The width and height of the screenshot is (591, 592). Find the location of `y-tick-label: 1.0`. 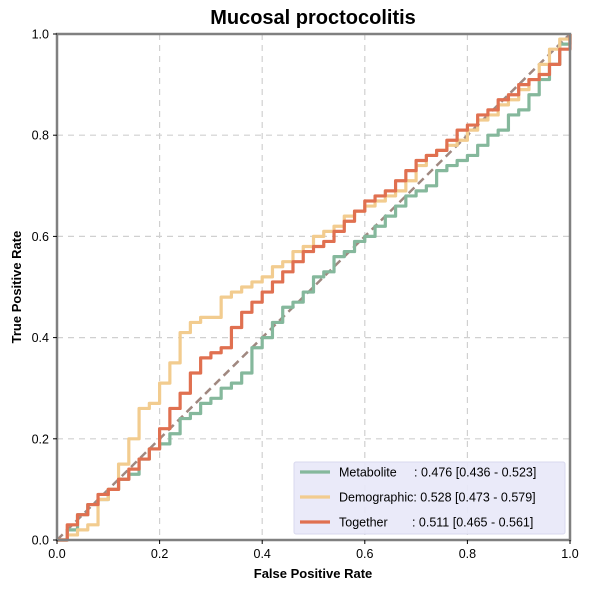

y-tick-label: 1.0 is located at coordinates (40, 35).